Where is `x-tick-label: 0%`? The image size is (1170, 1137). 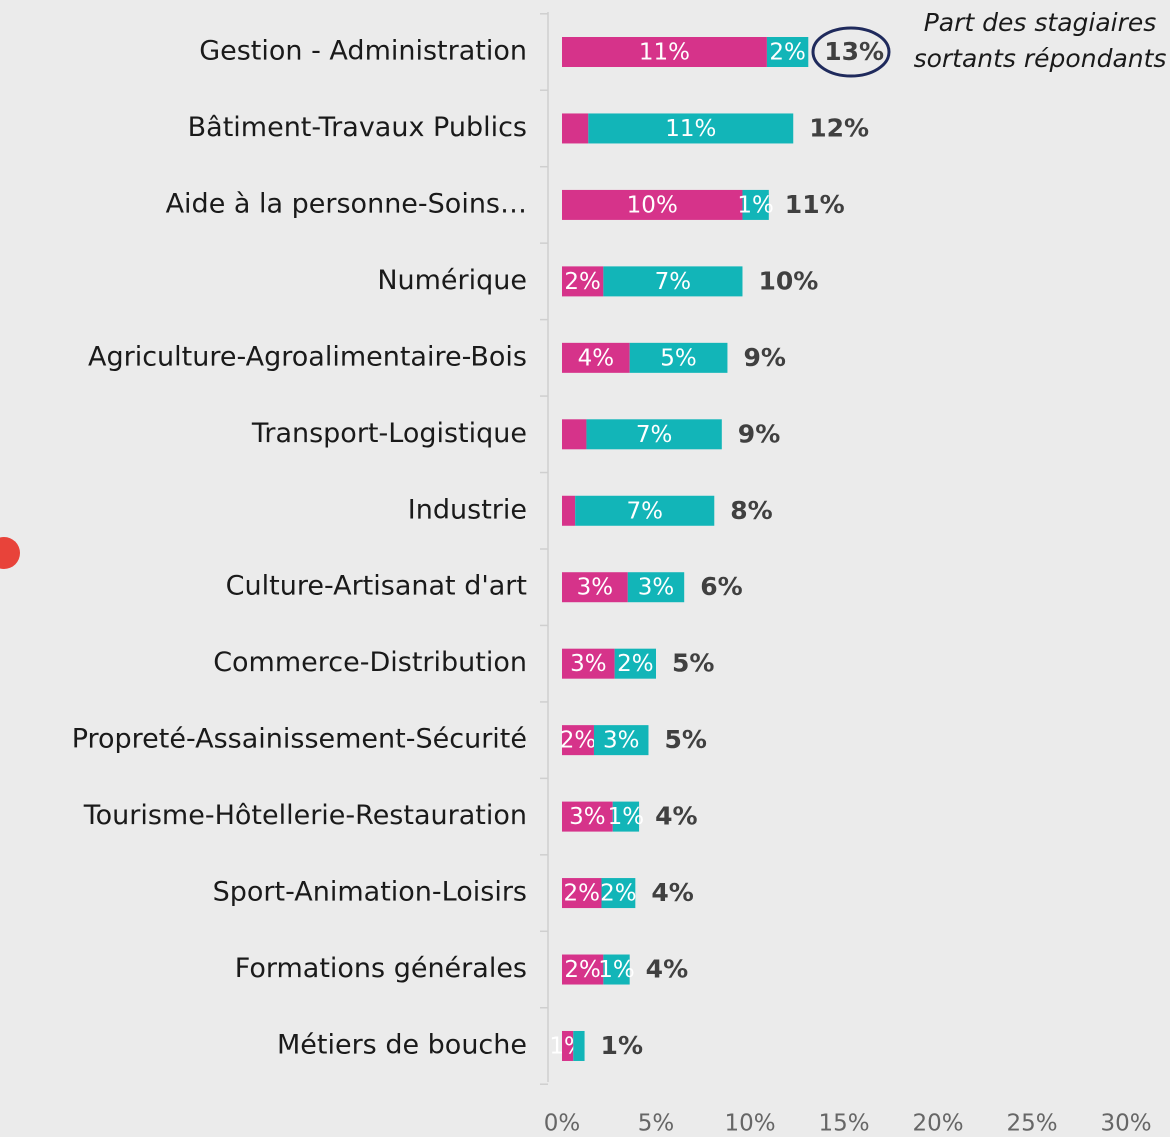
x-tick-label: 0% is located at coordinates (562, 1124).